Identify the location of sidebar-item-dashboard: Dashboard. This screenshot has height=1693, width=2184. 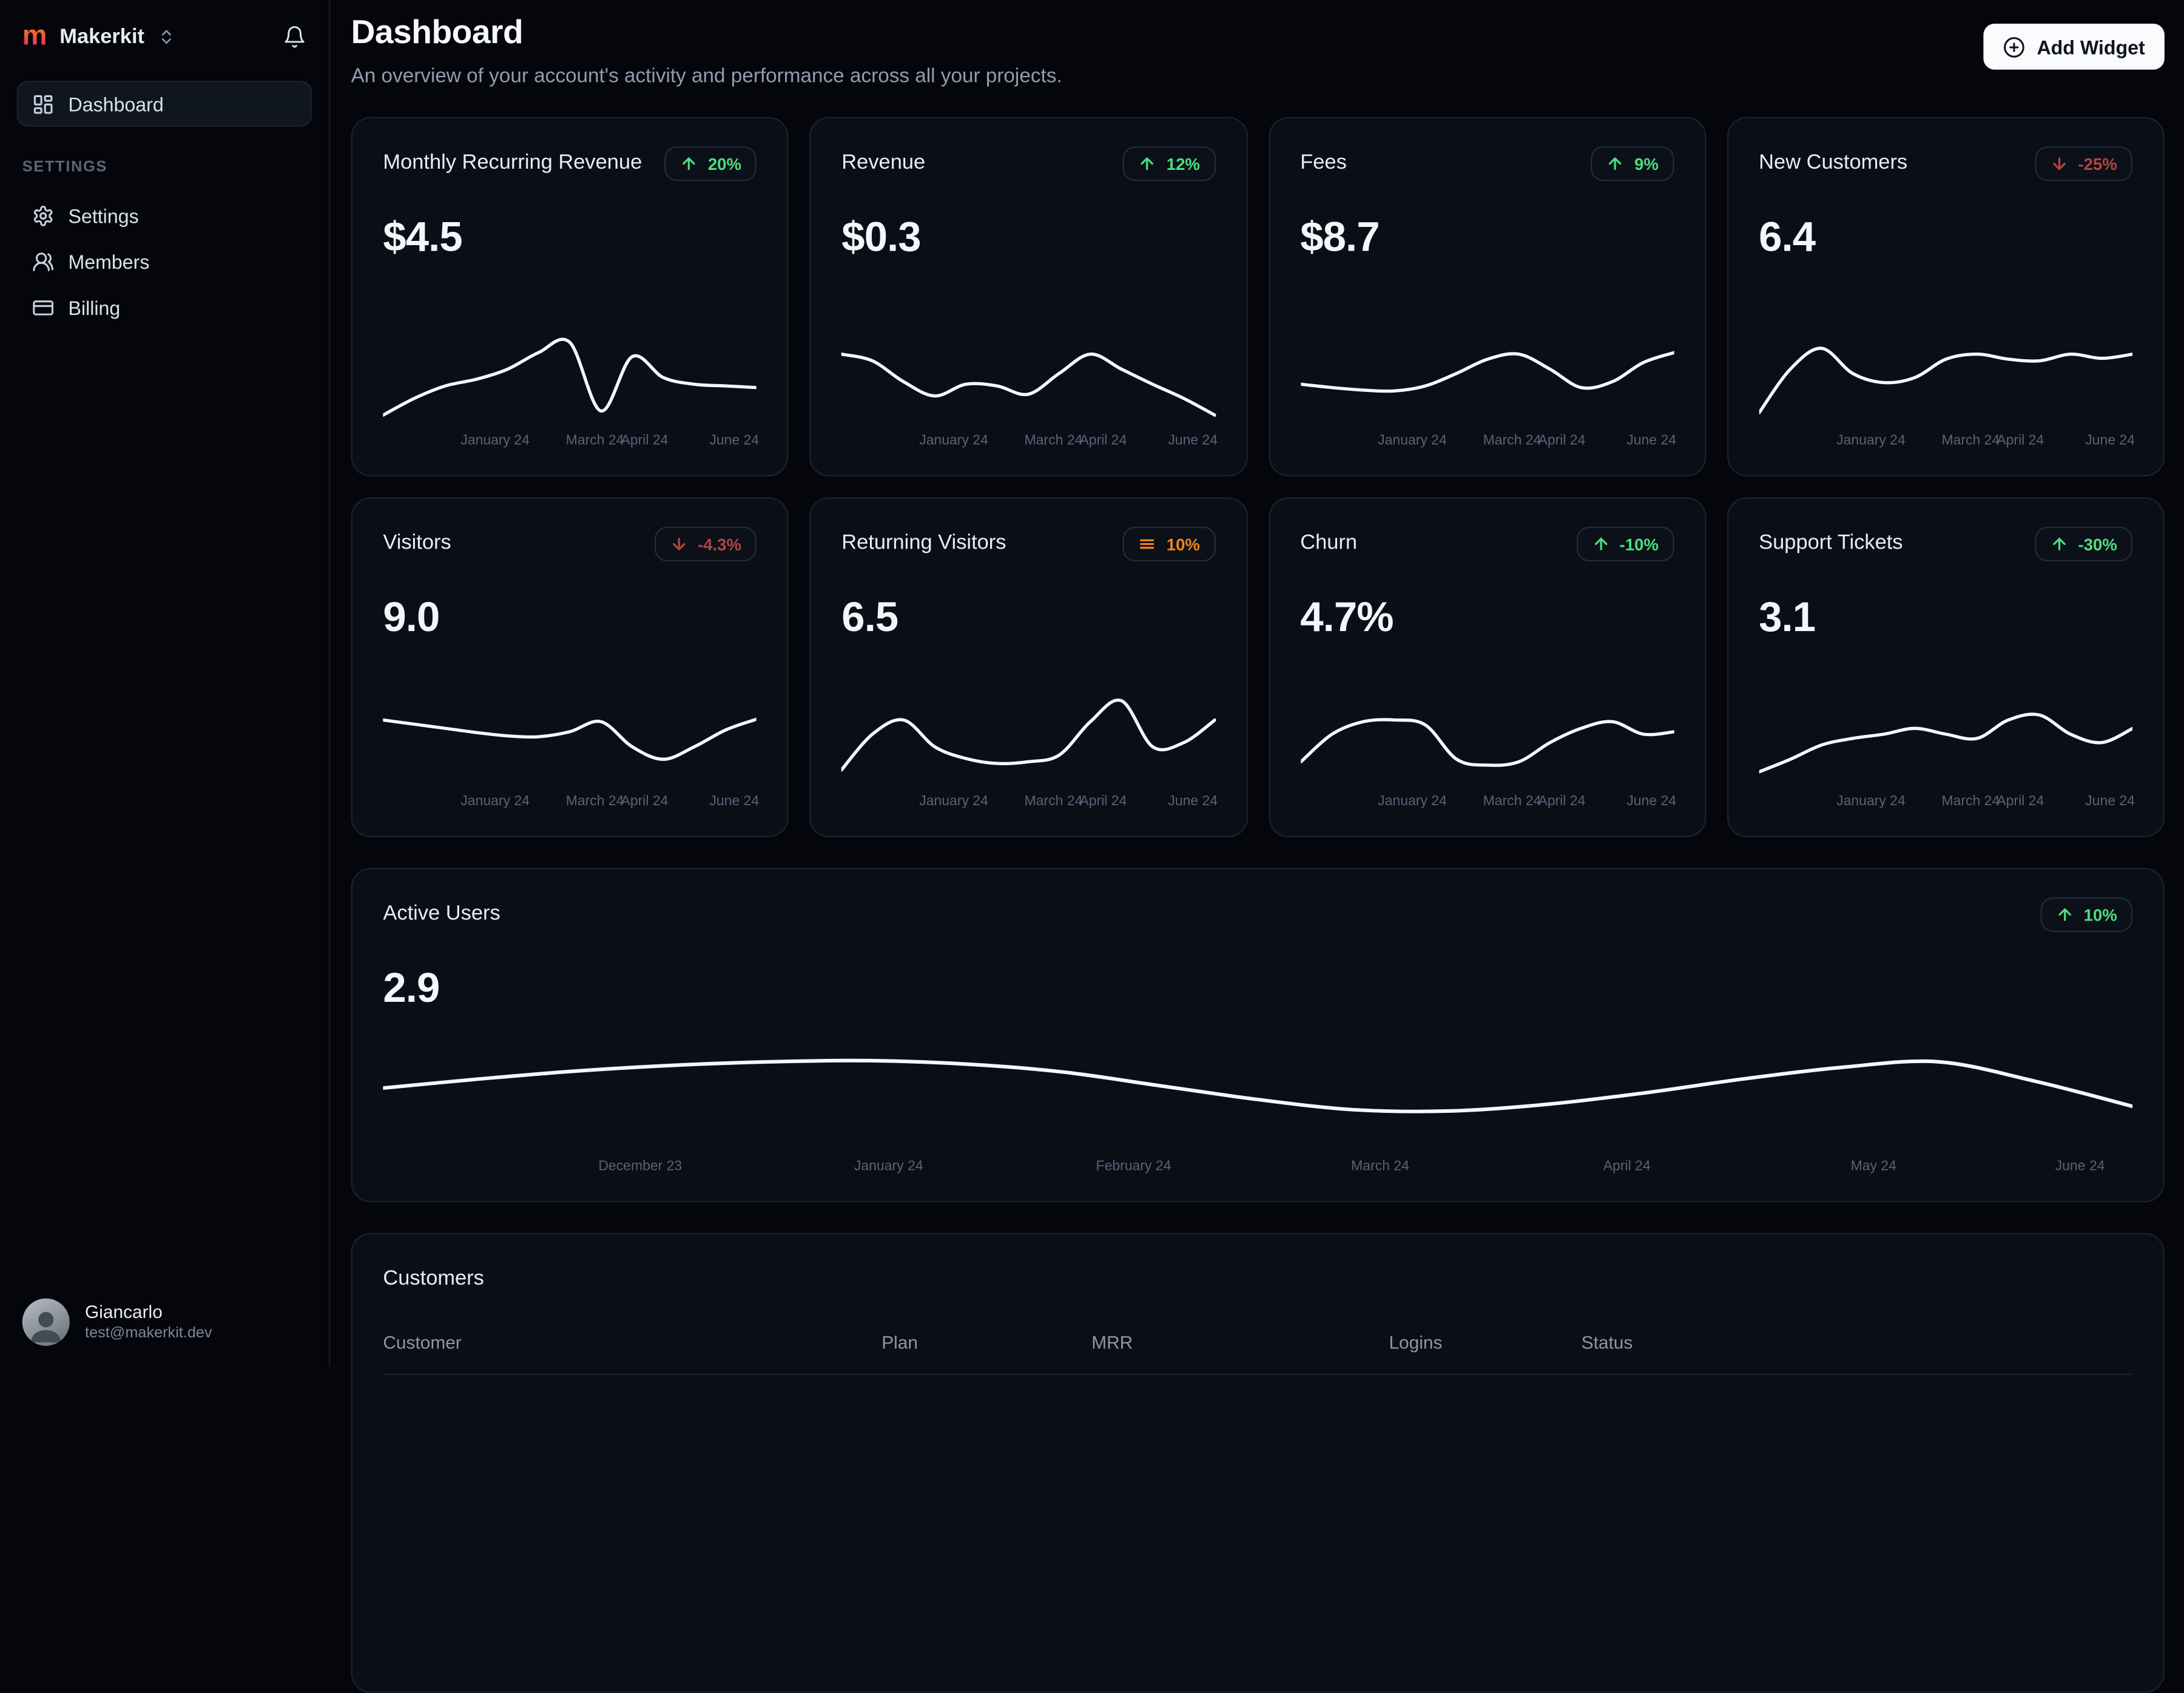
(164, 104).